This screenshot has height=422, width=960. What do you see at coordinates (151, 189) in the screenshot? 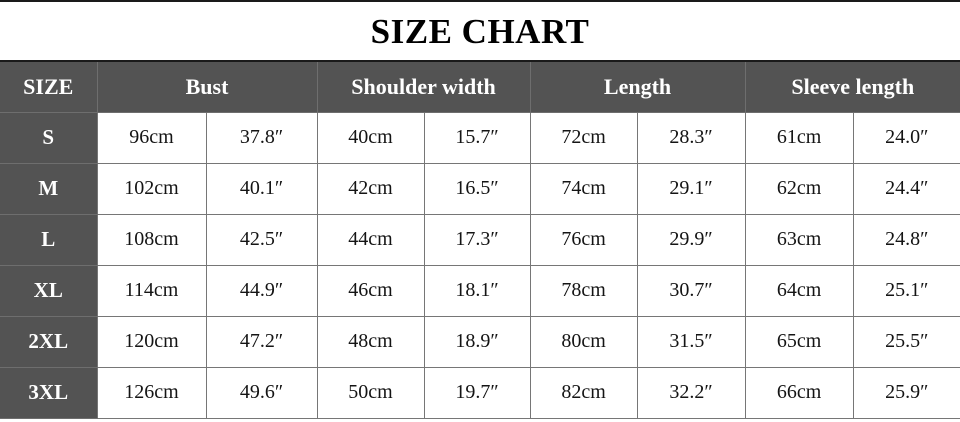
I see `cell-bust-cm: 102cm` at bounding box center [151, 189].